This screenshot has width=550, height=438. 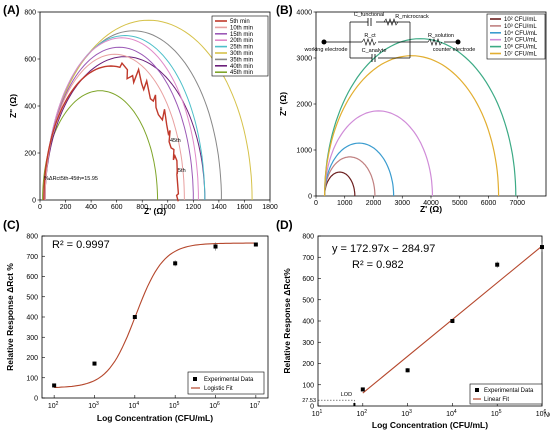 I want to click on x-tick-label-c: 10⁷, so click(x=255, y=405).